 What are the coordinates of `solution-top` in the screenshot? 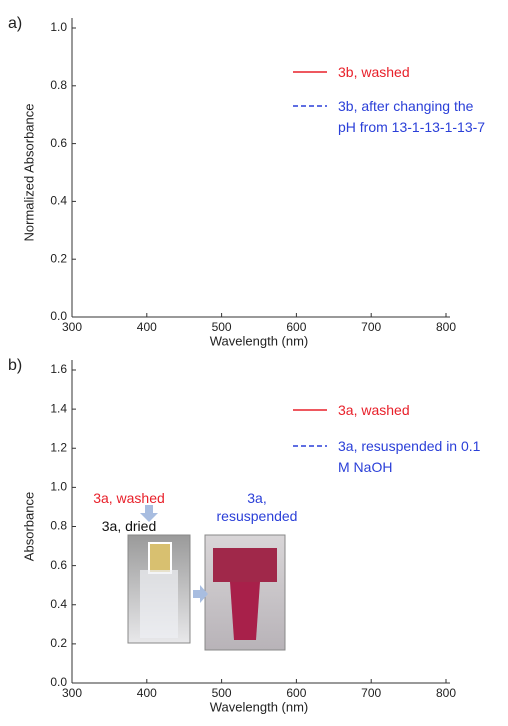 It's located at (245, 565).